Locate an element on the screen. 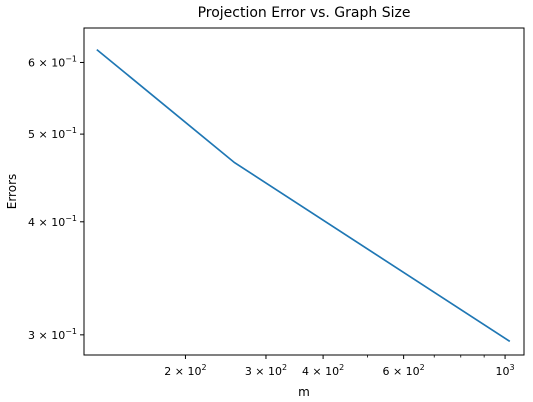  y-tick-label: 5 × 10⁻¹ is located at coordinates (52, 133).